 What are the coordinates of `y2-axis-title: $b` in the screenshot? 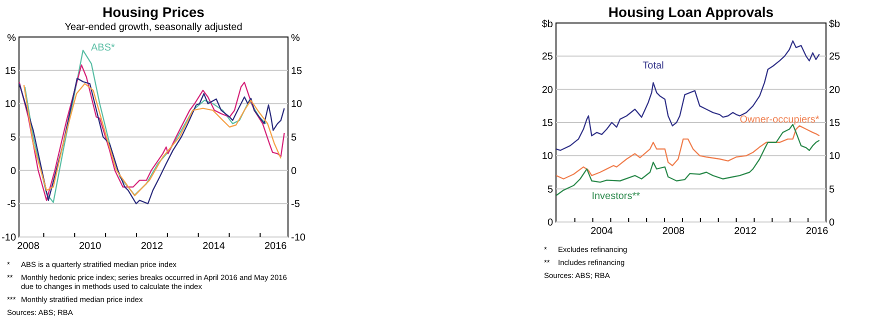 It's located at (835, 24).